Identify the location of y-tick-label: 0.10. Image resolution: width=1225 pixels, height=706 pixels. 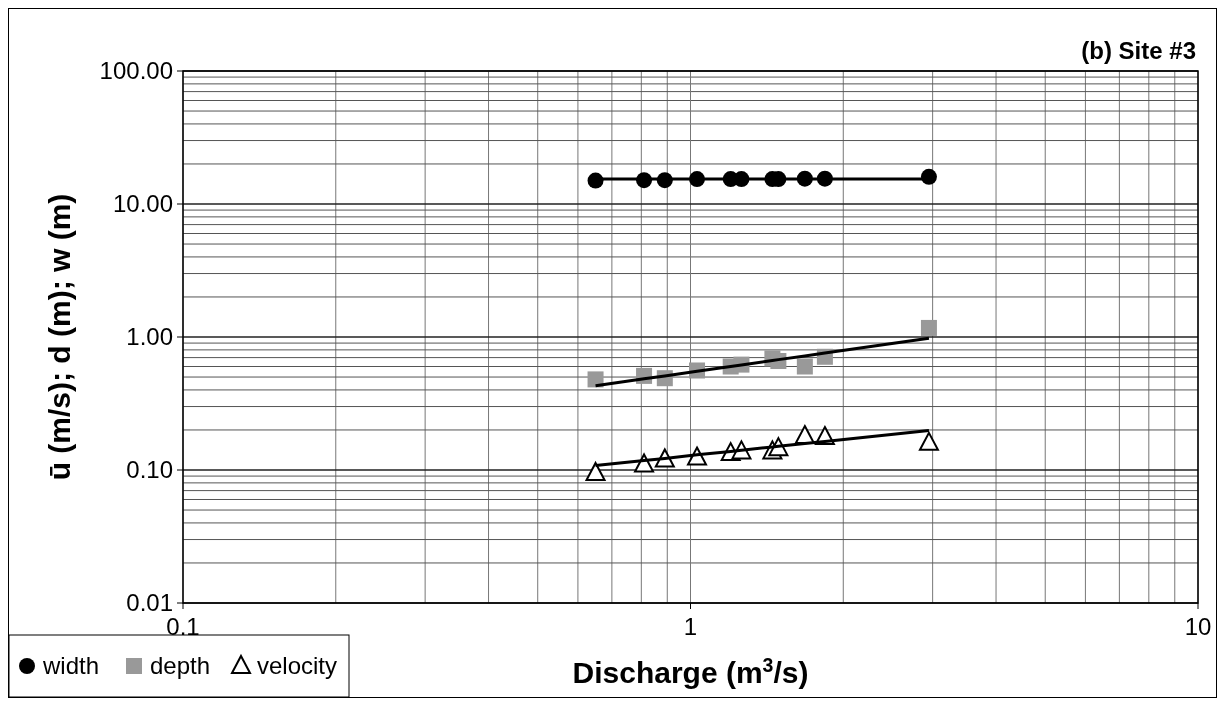
(149, 469).